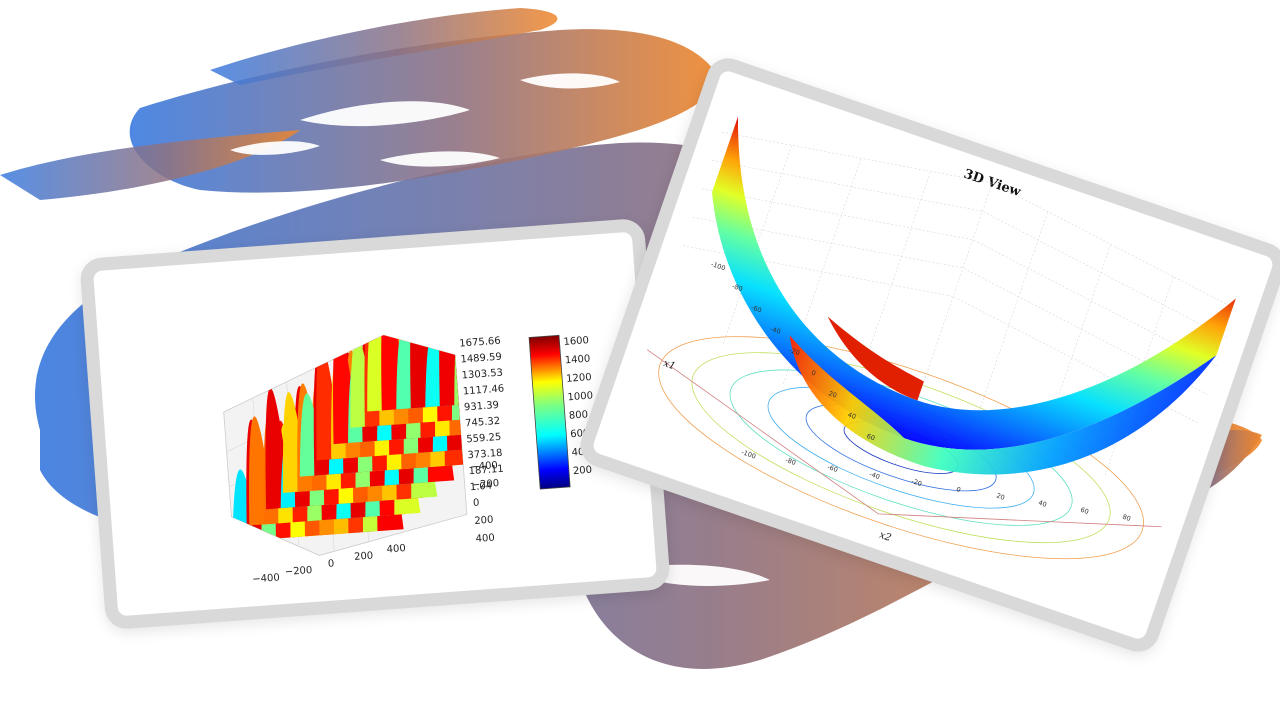 This screenshot has height=720, width=1280. Describe the element at coordinates (483, 423) in the screenshot. I see `z-tick-label: 745.32` at that location.